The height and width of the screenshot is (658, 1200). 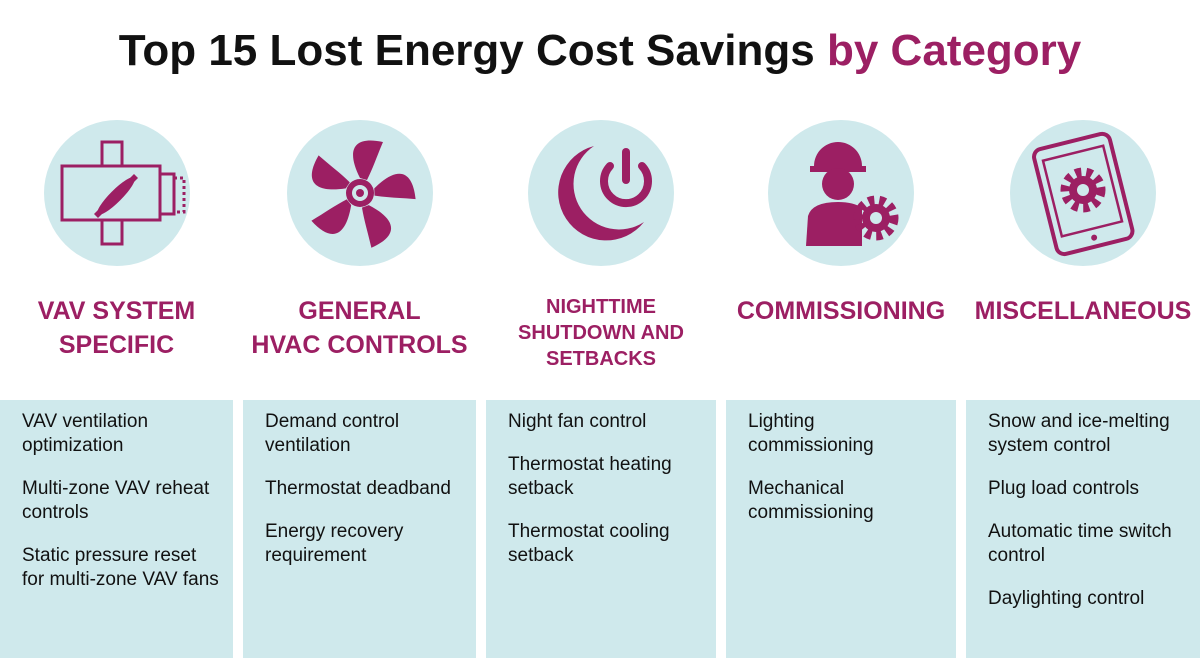 I want to click on heading-line: SPECIFIC, so click(x=116, y=345).